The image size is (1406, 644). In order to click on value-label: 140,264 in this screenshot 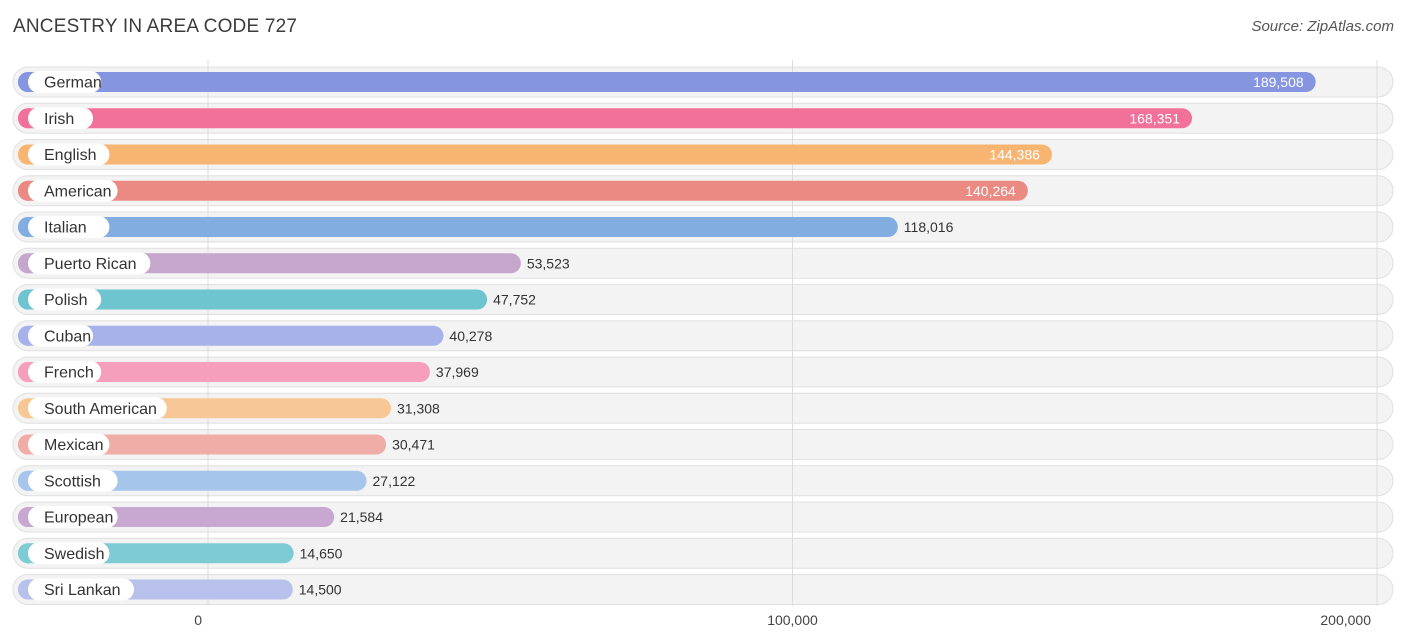, I will do `click(990, 191)`.